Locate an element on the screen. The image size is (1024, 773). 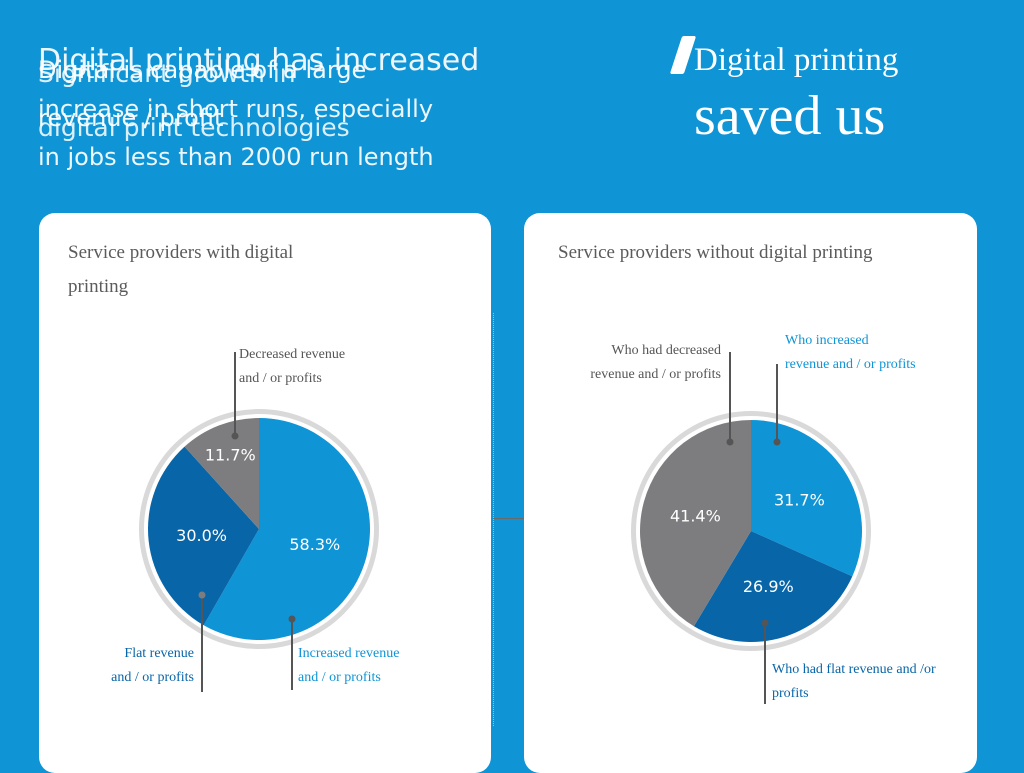
headline-b-line1: Significant growth in is located at coordinates (167, 73).